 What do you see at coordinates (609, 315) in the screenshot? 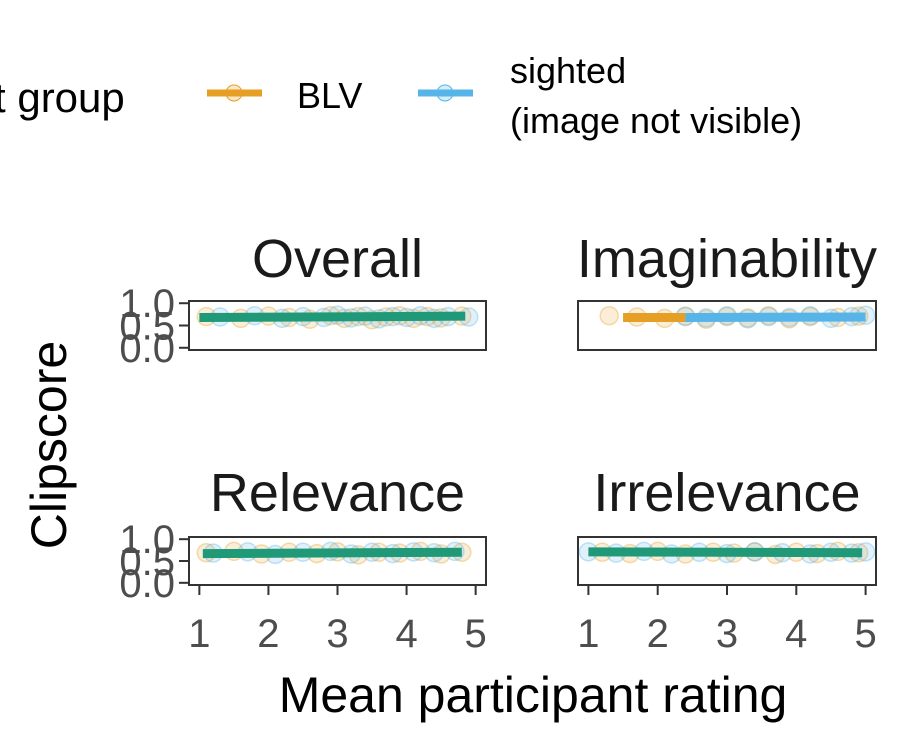
I see `data-point-blv` at bounding box center [609, 315].